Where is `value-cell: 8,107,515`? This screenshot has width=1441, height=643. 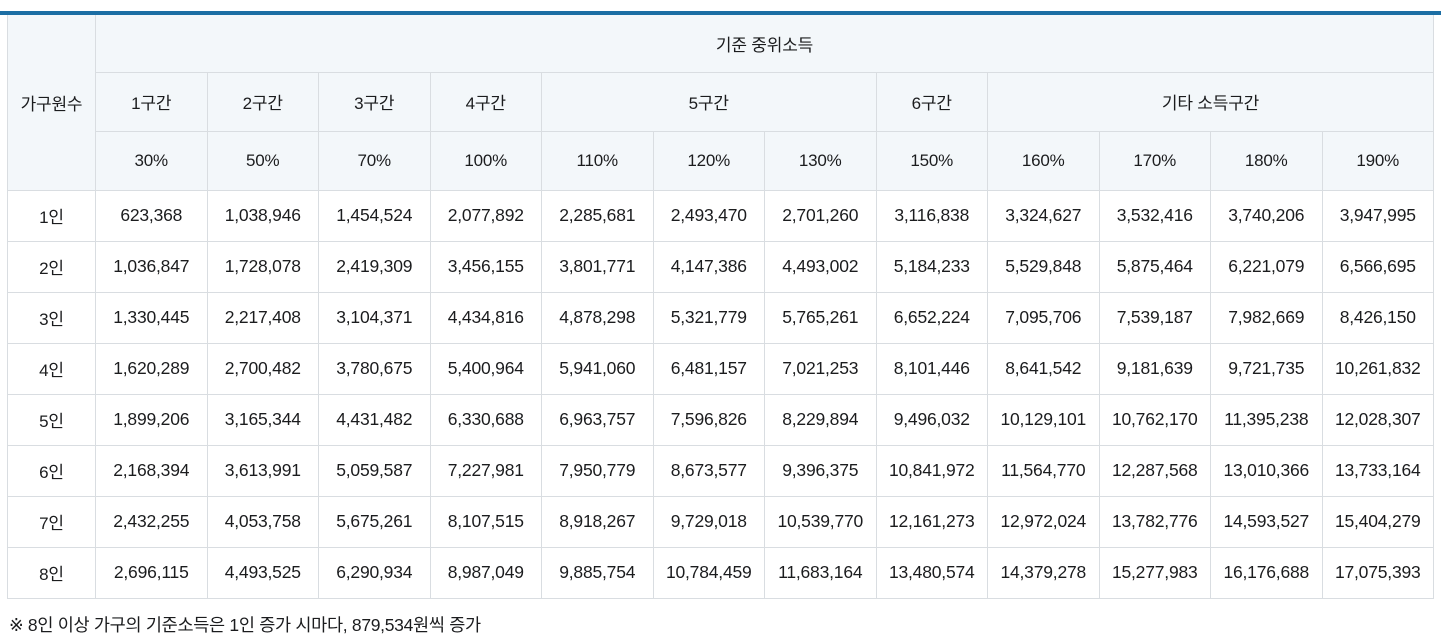 value-cell: 8,107,515 is located at coordinates (485, 521).